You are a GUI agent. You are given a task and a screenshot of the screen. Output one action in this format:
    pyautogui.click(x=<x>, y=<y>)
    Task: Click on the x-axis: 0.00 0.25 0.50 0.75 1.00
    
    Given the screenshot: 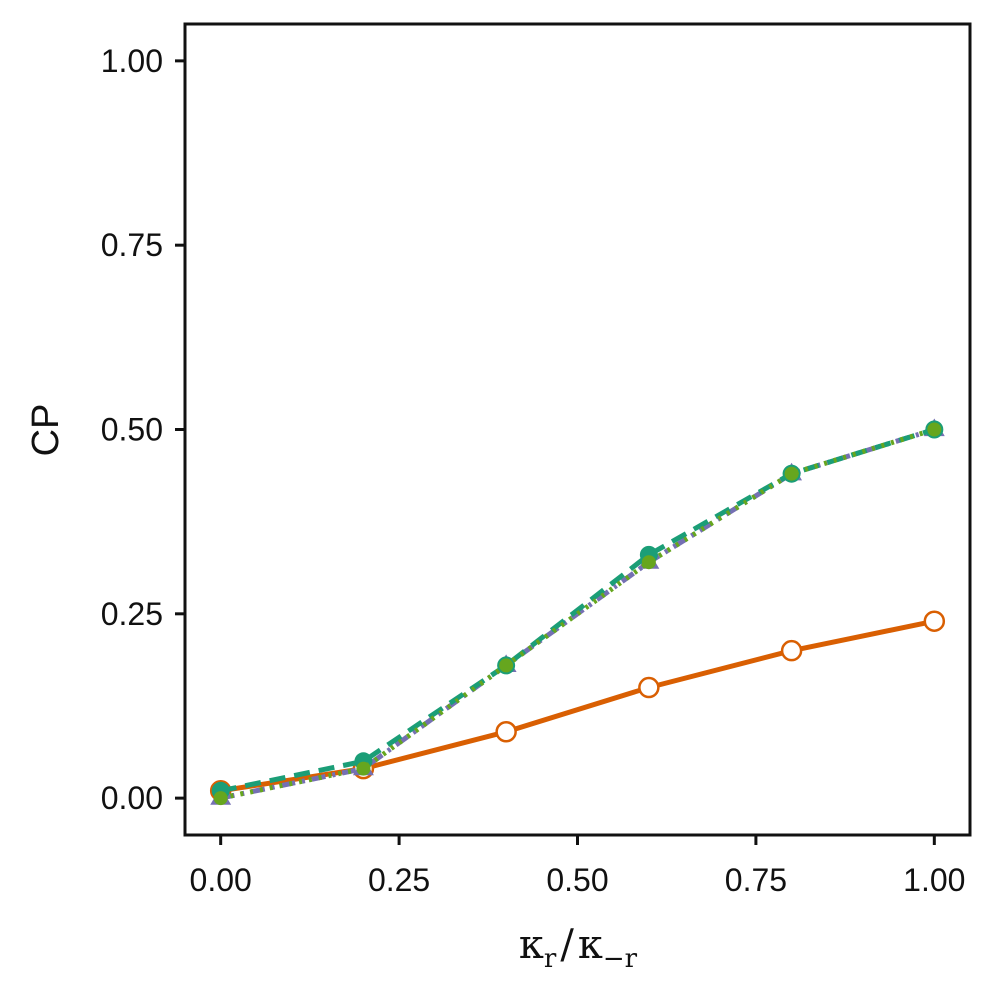 What is the action you would take?
    pyautogui.click(x=577, y=866)
    